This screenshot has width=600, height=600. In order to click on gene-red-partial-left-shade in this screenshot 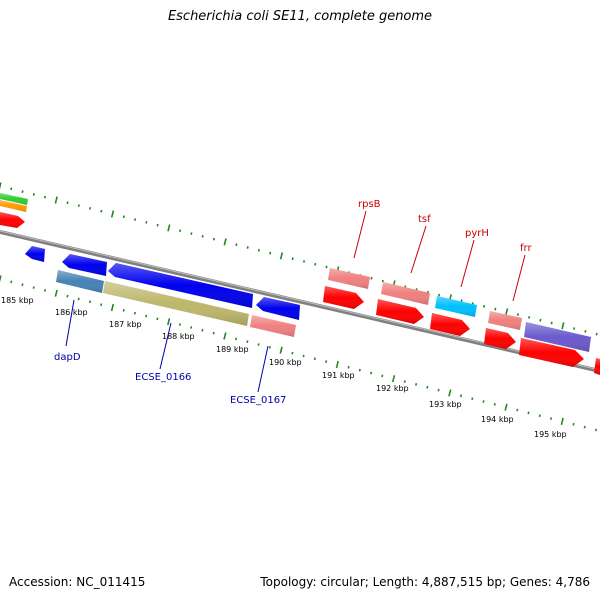, I will do `click(12, 220)`.